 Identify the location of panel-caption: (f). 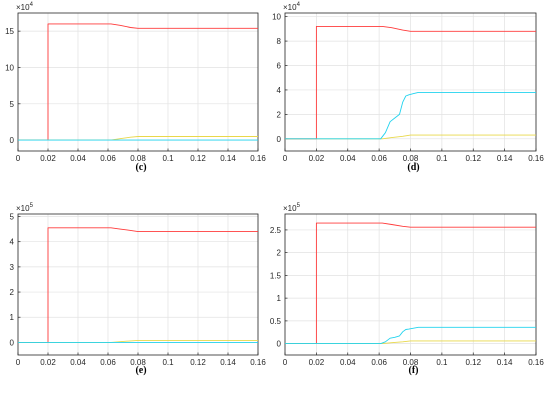
(414, 370).